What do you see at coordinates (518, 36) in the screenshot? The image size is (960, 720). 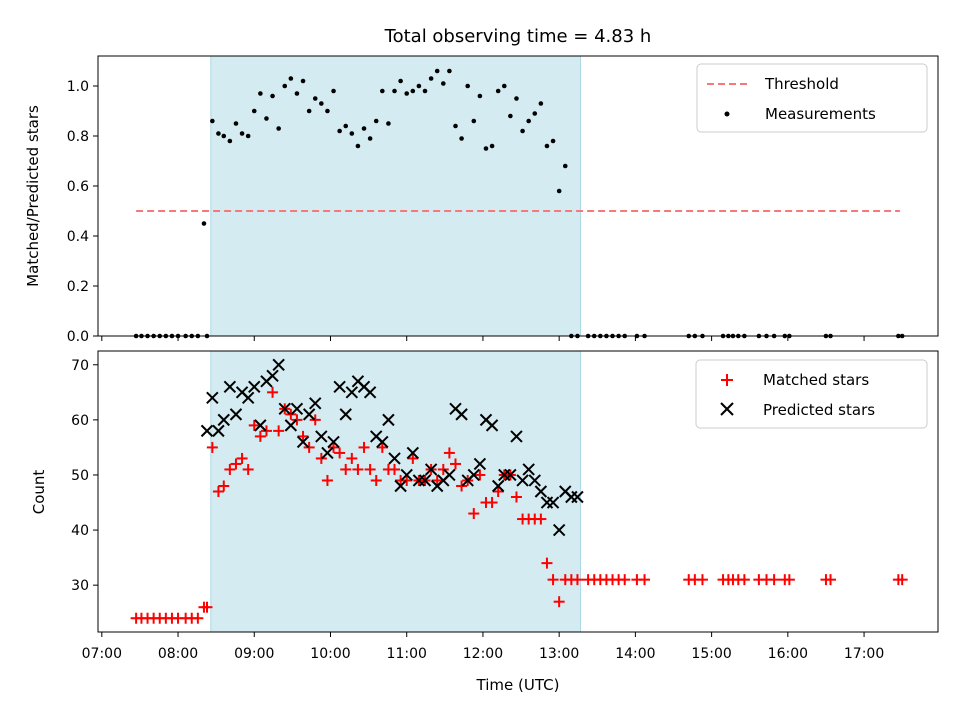 I see `chart-title: Total observing time = 4.83 h` at bounding box center [518, 36].